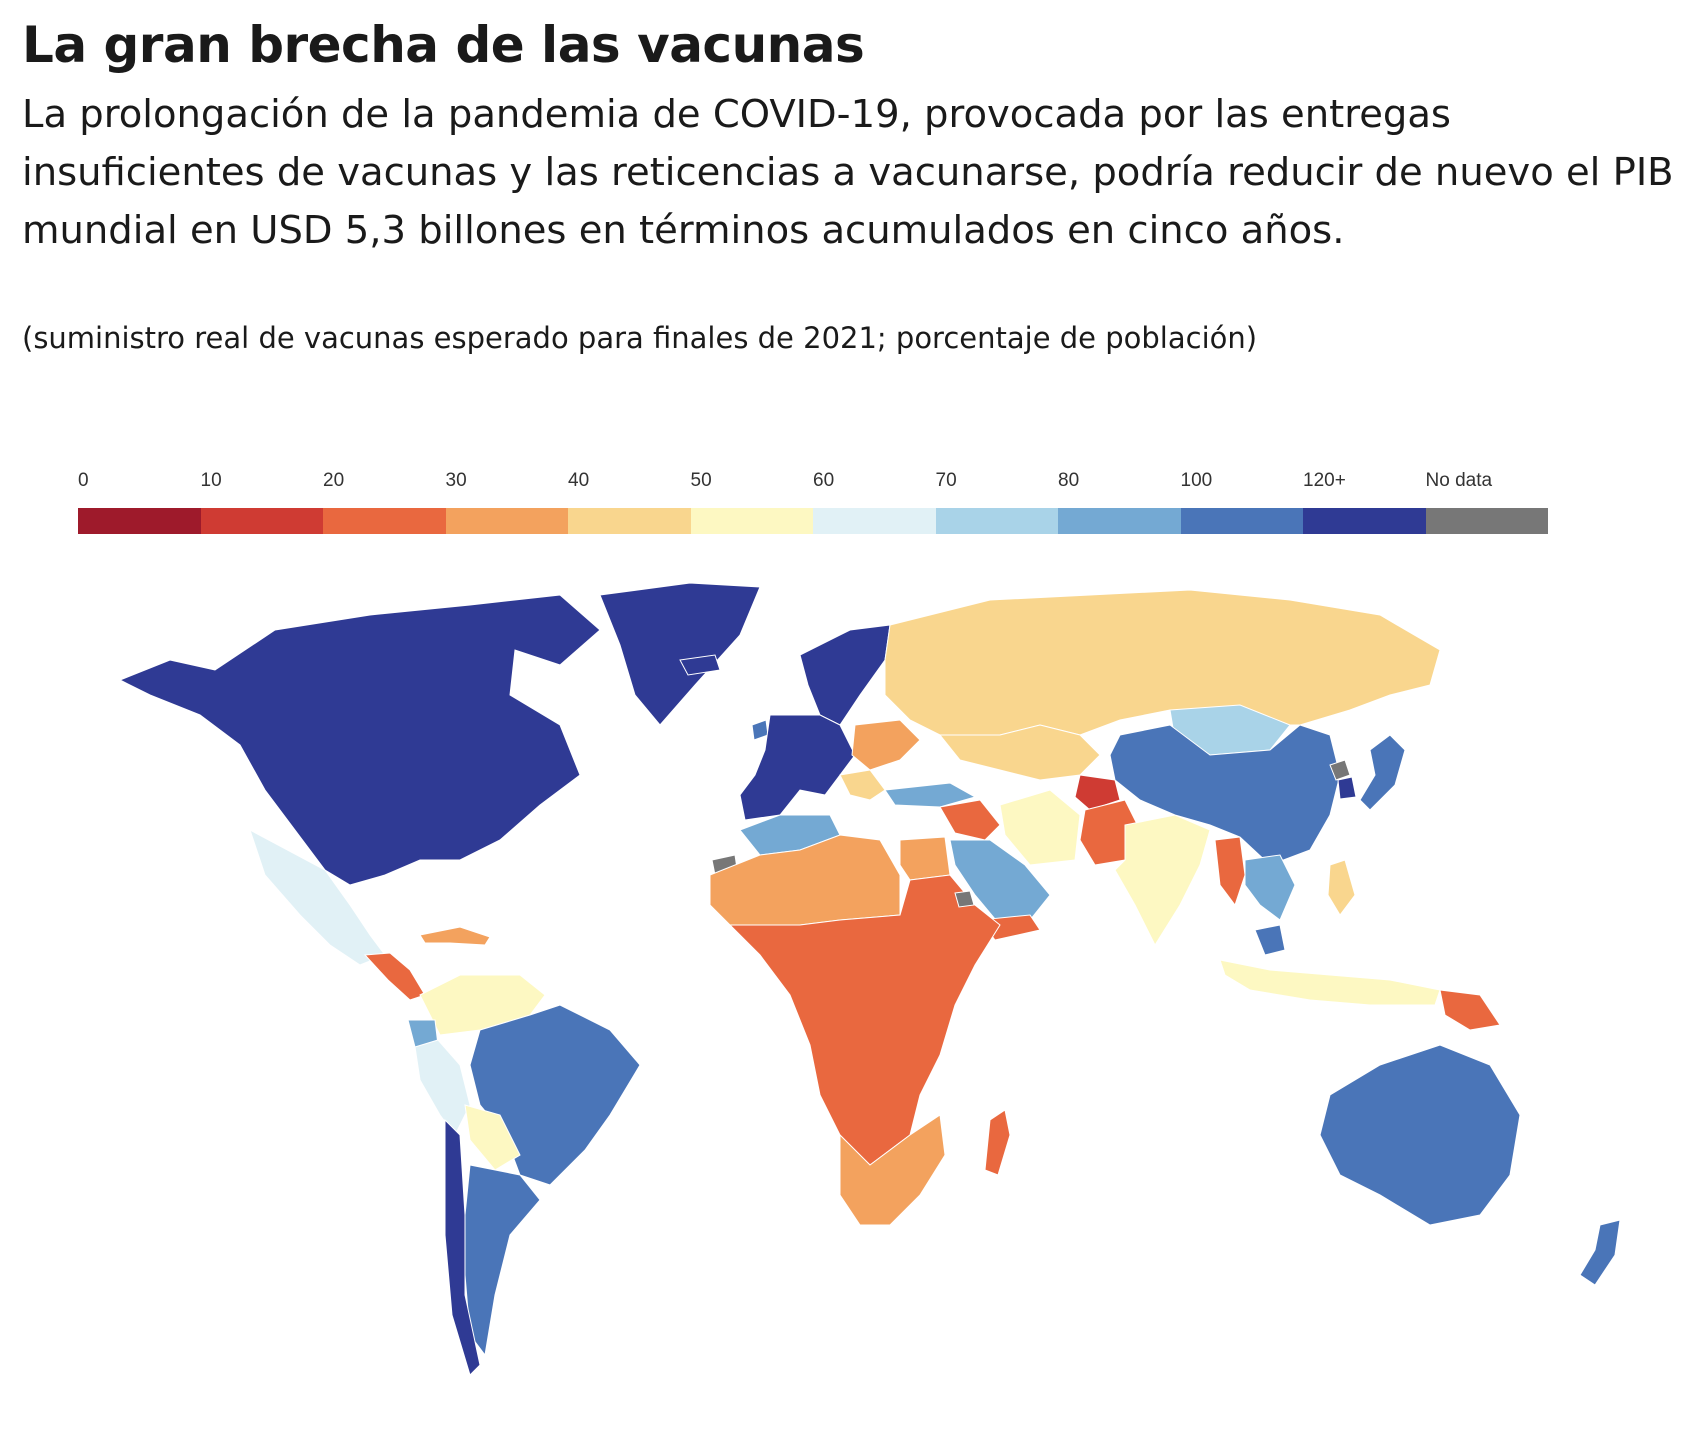 Image resolution: width=1706 pixels, height=1444 pixels. I want to click on legend-label: 120+, so click(1324, 480).